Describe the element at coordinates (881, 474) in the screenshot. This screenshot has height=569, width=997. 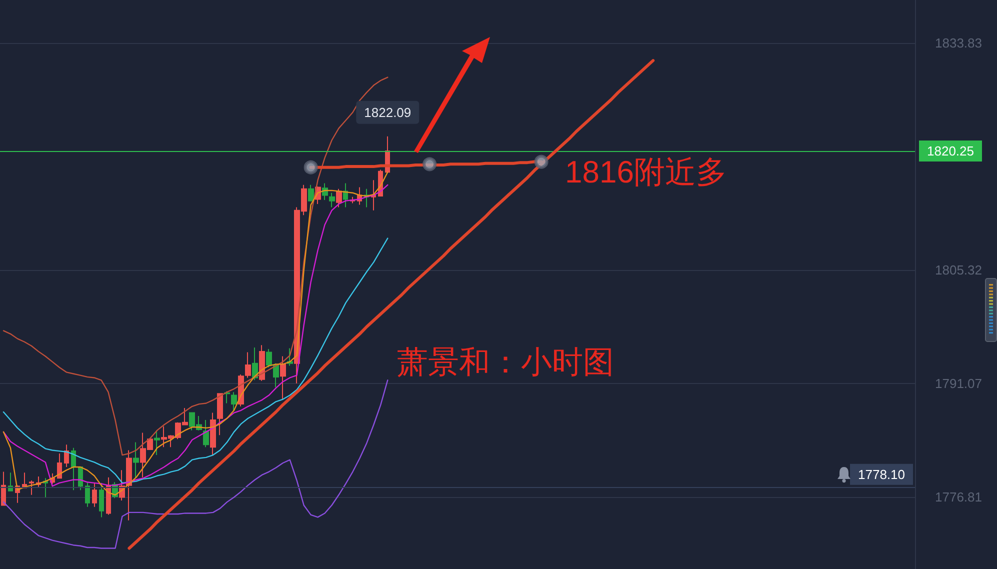
I see `ref-line-label: 1778.10` at that location.